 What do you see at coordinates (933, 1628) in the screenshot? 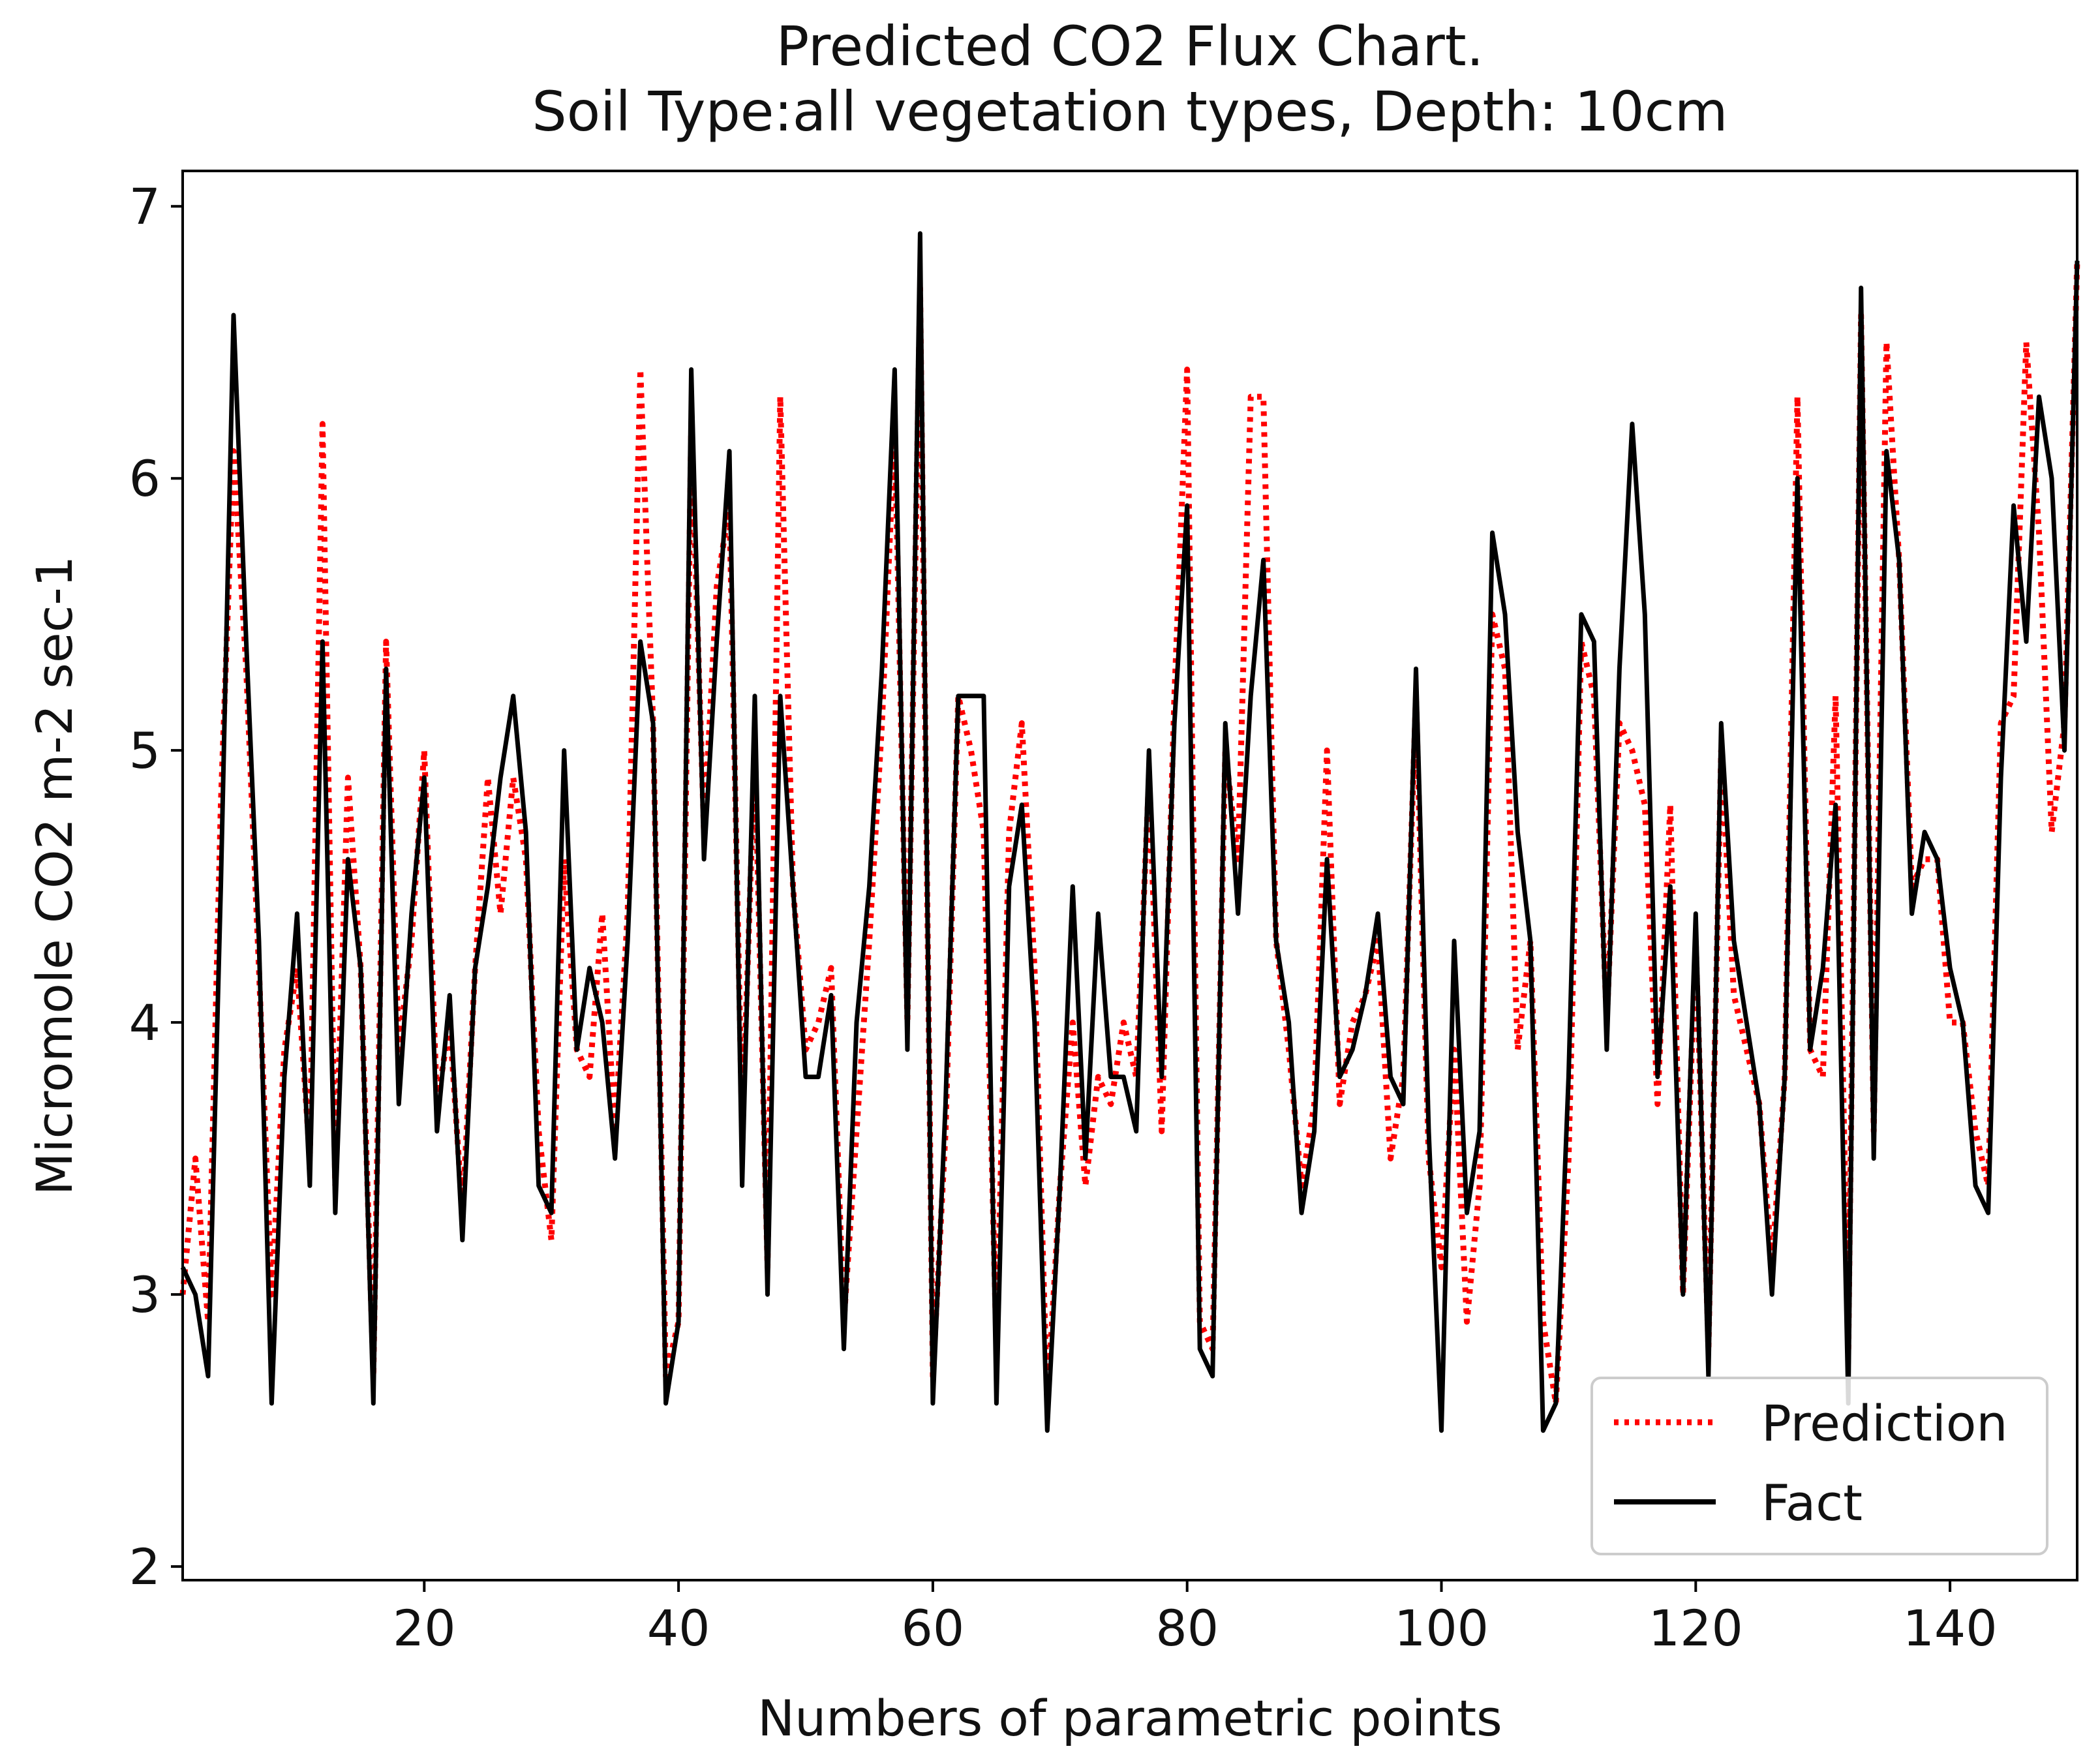
I see `x-tick-label: 60` at bounding box center [933, 1628].